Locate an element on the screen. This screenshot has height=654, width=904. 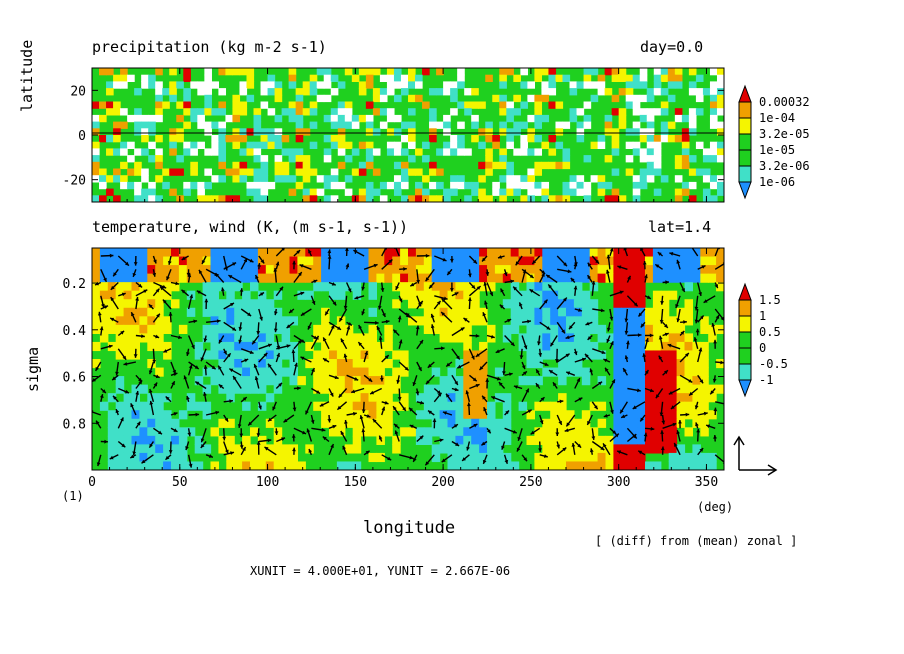
wind-arrow is located at coordinates (719, 458).